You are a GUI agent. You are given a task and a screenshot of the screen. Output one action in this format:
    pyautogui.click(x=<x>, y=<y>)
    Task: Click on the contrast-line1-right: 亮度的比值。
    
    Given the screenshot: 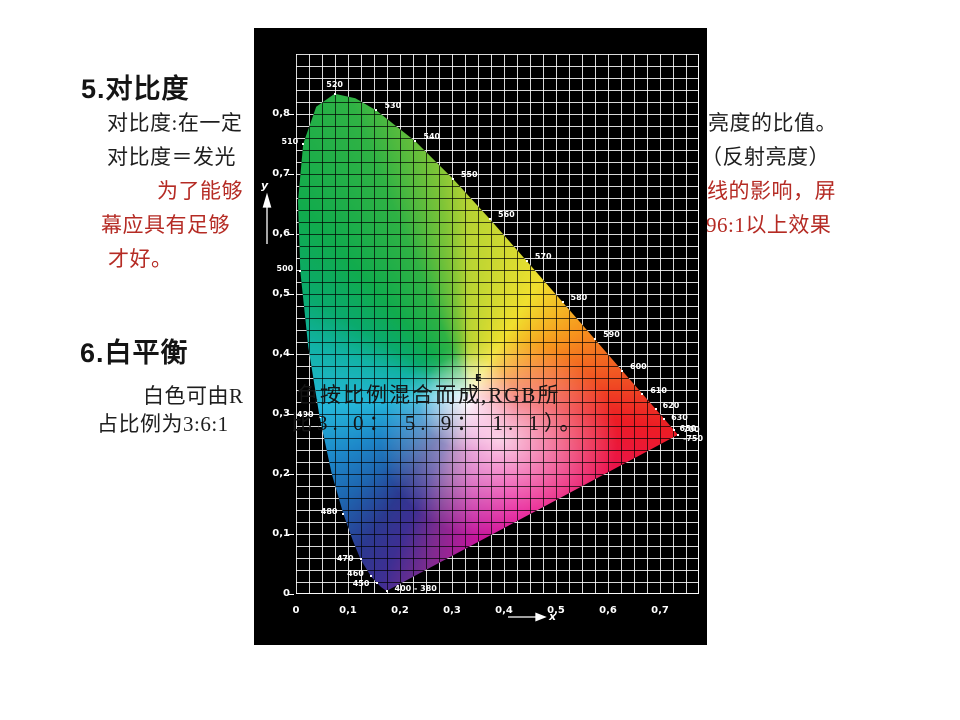 What is the action you would take?
    pyautogui.click(x=772, y=123)
    